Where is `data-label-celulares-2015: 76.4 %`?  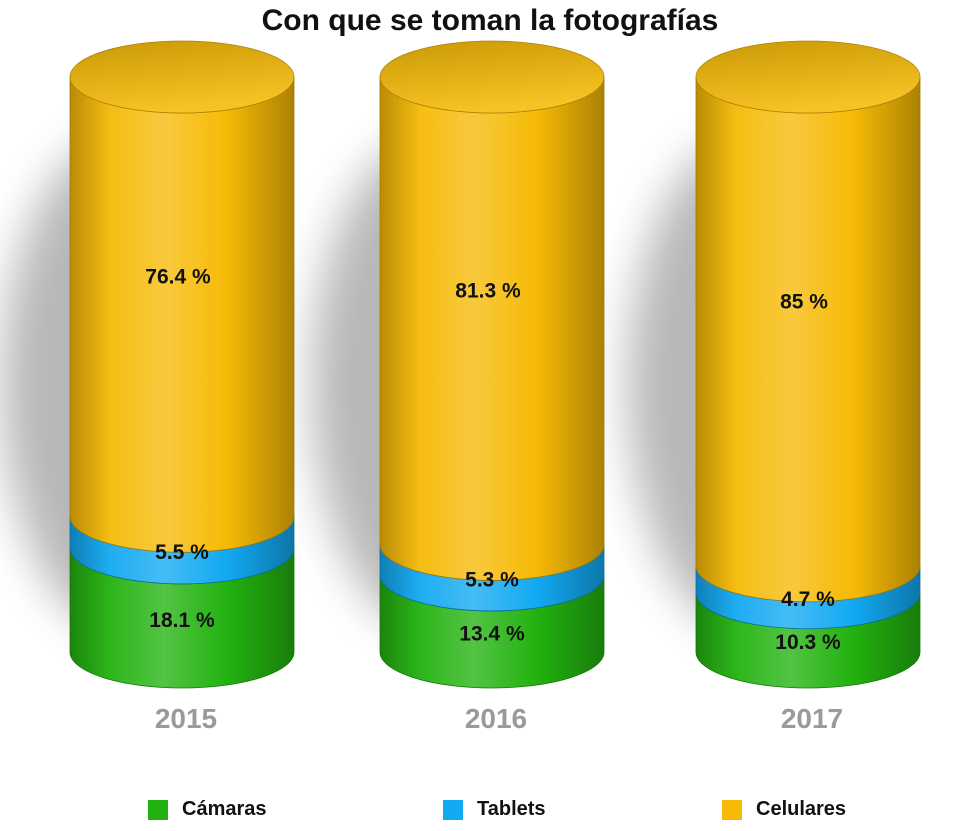
data-label-celulares-2015: 76.4 % is located at coordinates (178, 277).